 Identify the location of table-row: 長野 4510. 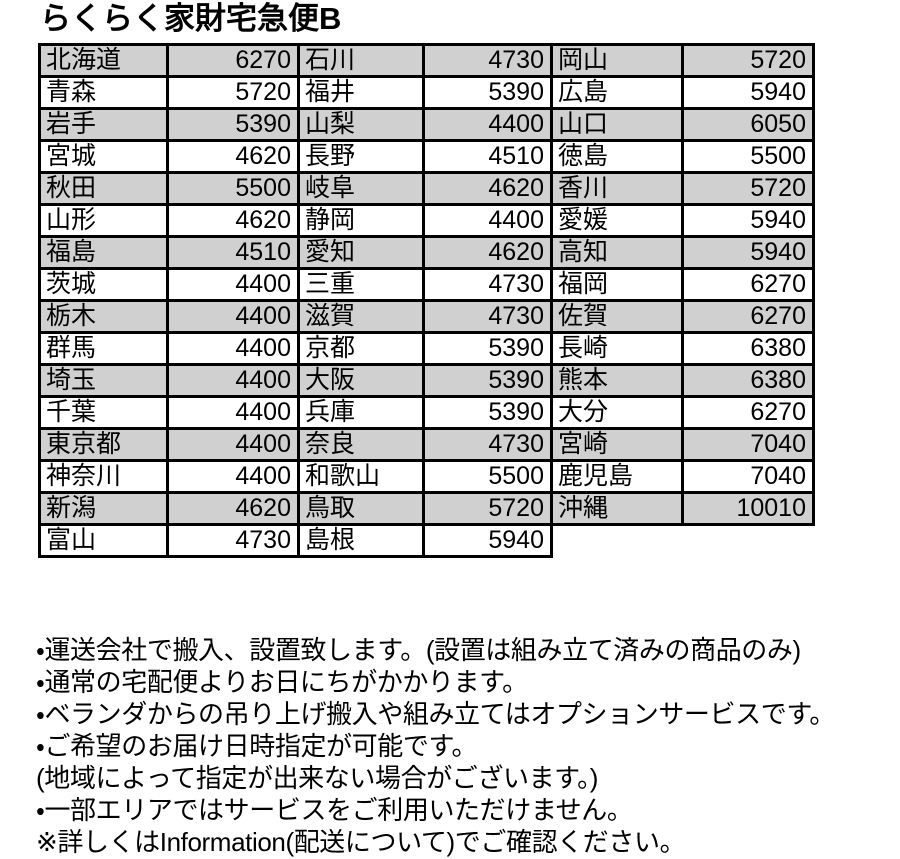
(425, 156).